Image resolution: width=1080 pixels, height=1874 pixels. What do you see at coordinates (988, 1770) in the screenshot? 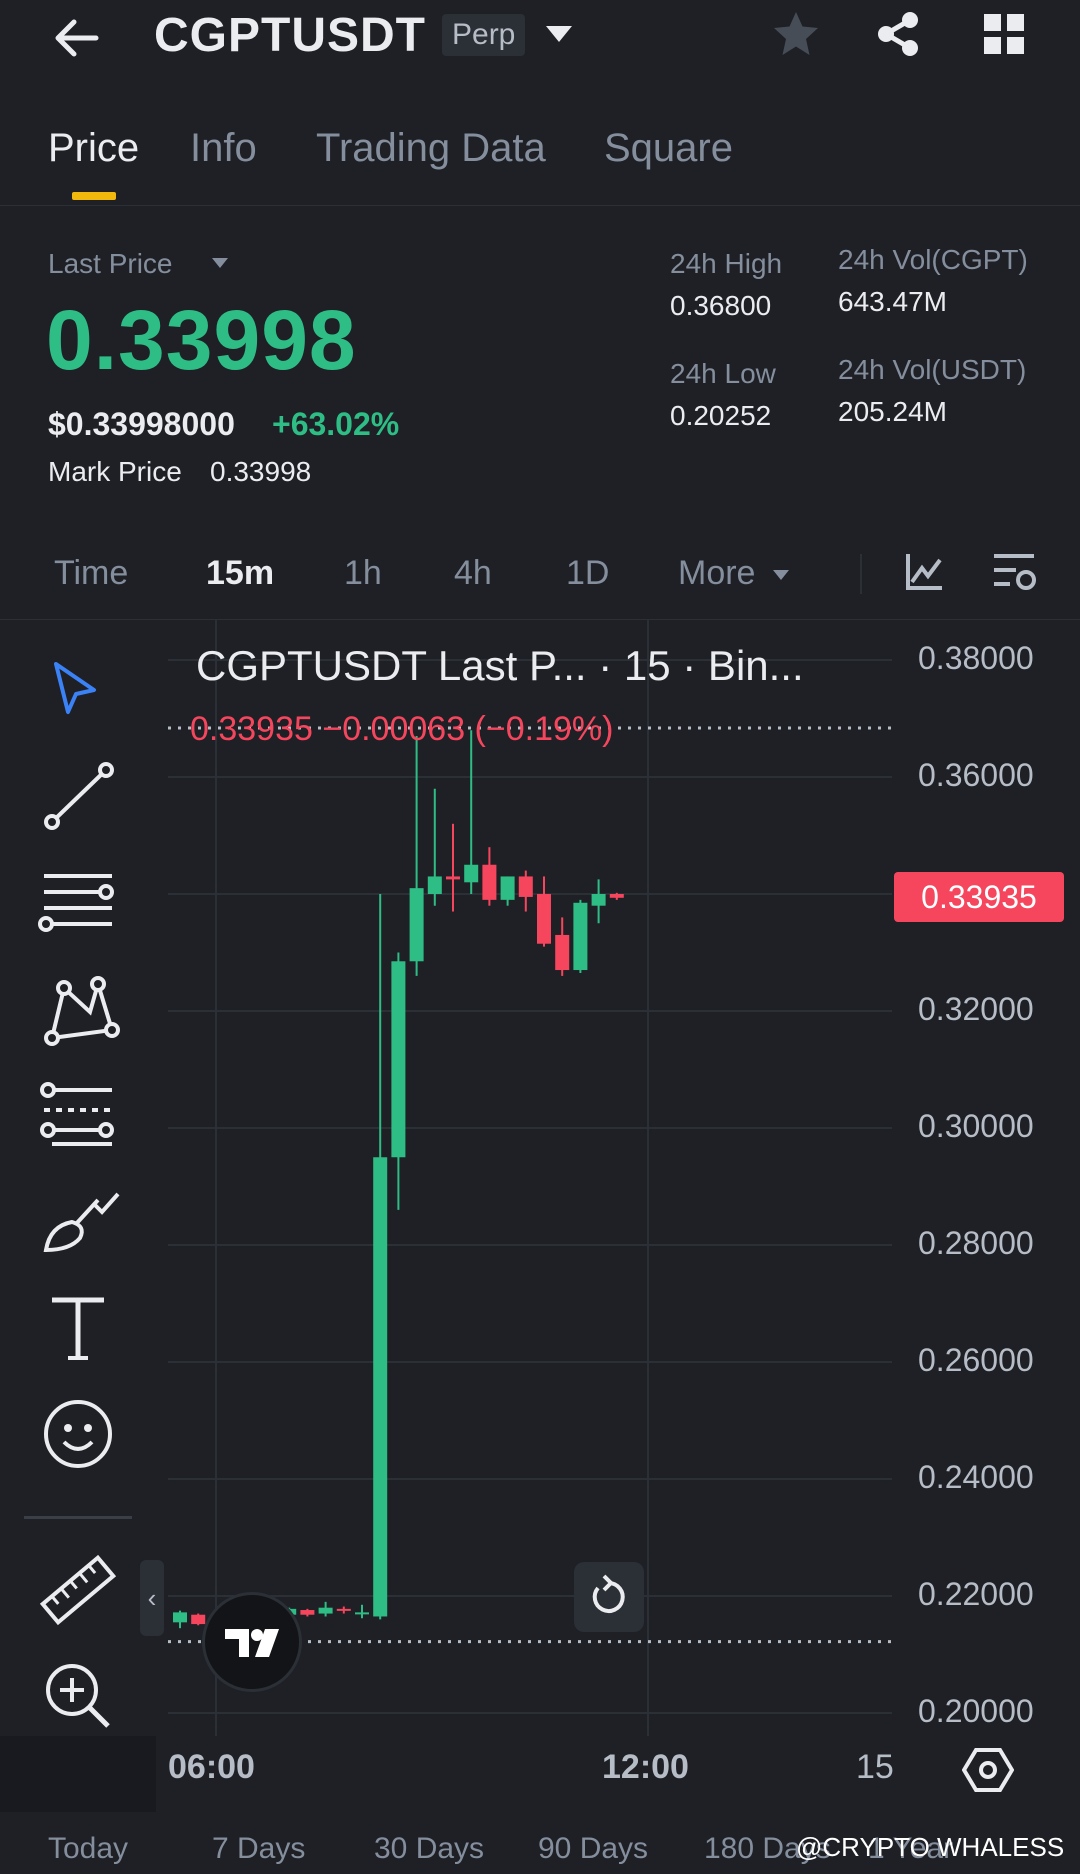
I see `hexagon-settings-icon` at bounding box center [988, 1770].